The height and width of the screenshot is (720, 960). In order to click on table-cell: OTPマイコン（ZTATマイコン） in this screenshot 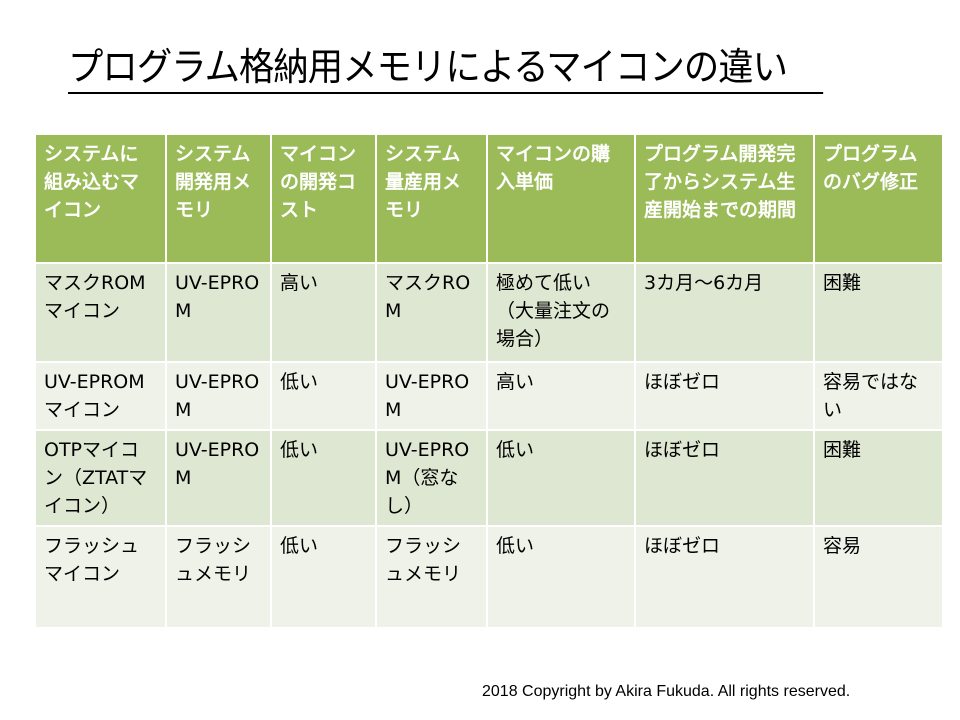, I will do `click(100, 478)`.